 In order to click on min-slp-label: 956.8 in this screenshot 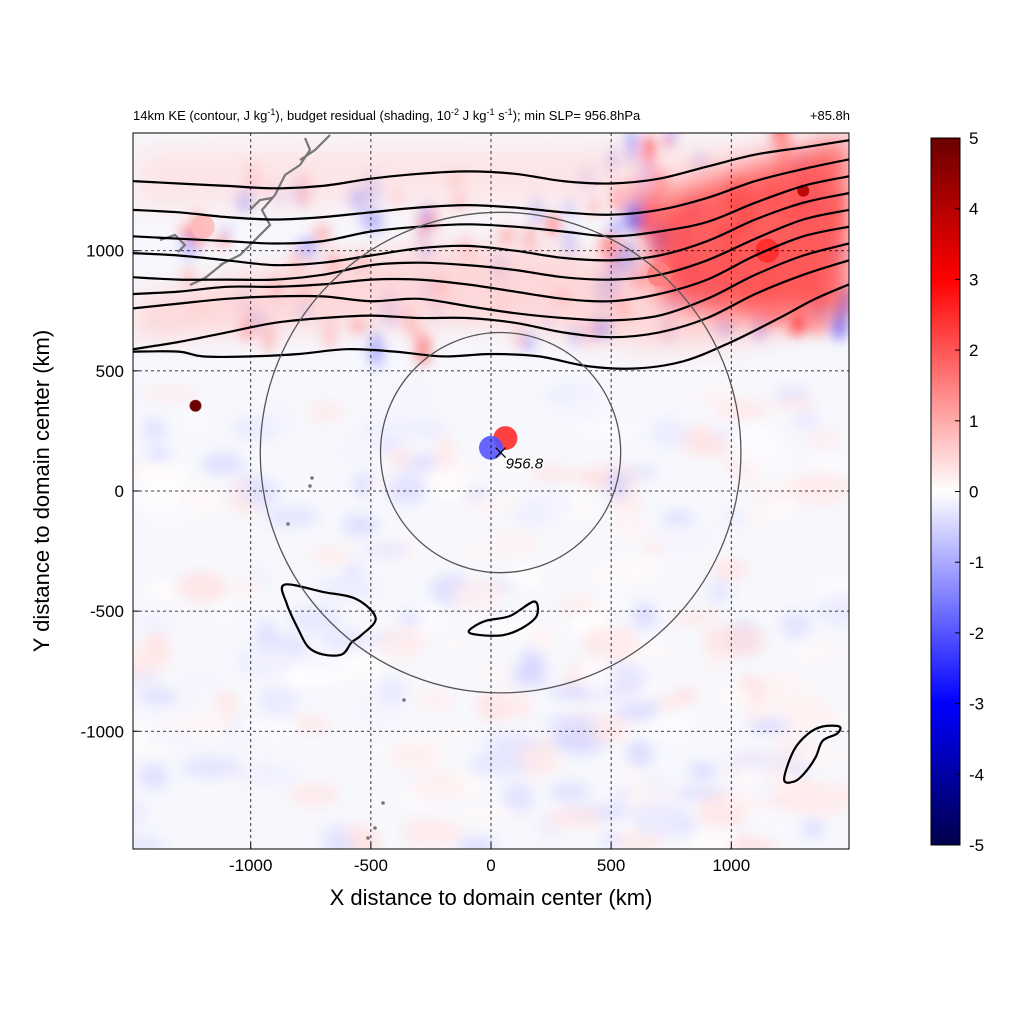, I will do `click(525, 464)`.